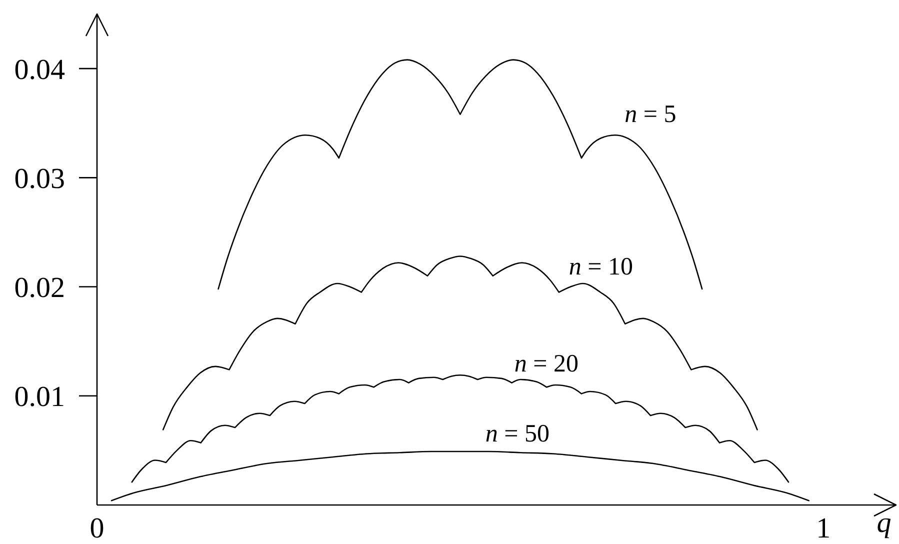 Image resolution: width=899 pixels, height=544 pixels. What do you see at coordinates (39, 397) in the screenshot?
I see `y-tick-label: 0.01` at bounding box center [39, 397].